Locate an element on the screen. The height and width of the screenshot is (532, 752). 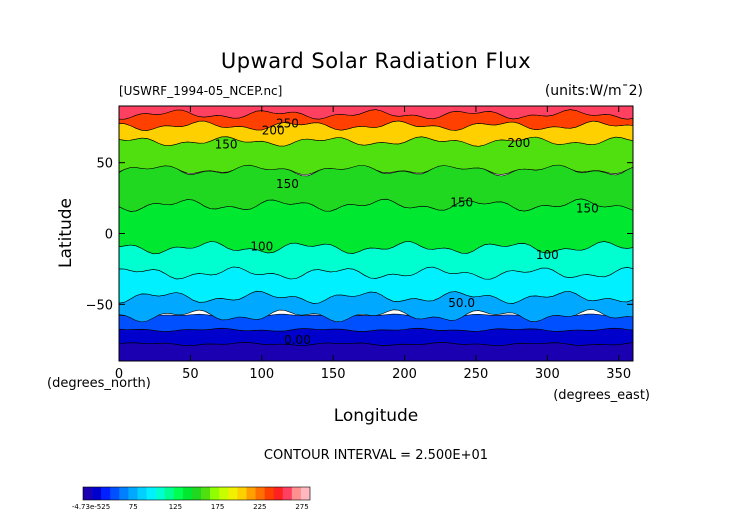
y-tick-label: −50 is located at coordinates (99, 305).